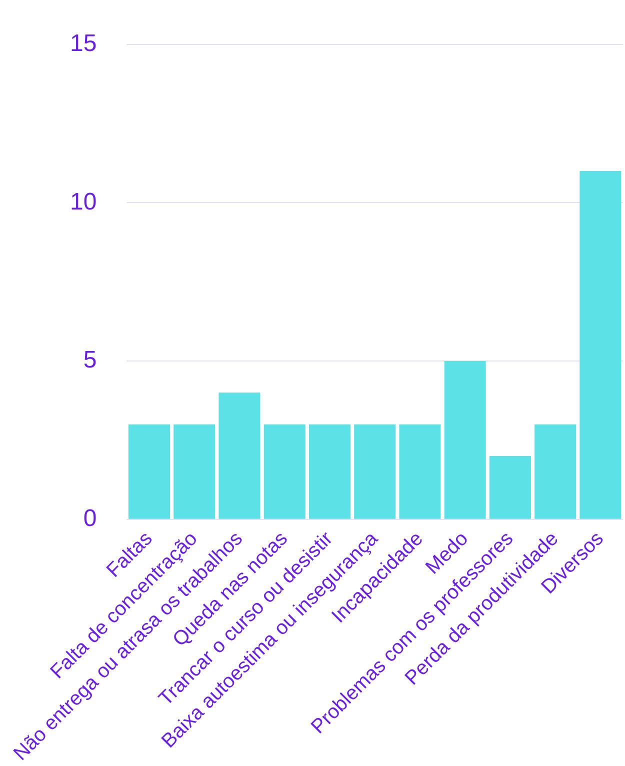 This screenshot has width=625, height=766. What do you see at coordinates (90, 518) in the screenshot?
I see `y-tick-label: 0` at bounding box center [90, 518].